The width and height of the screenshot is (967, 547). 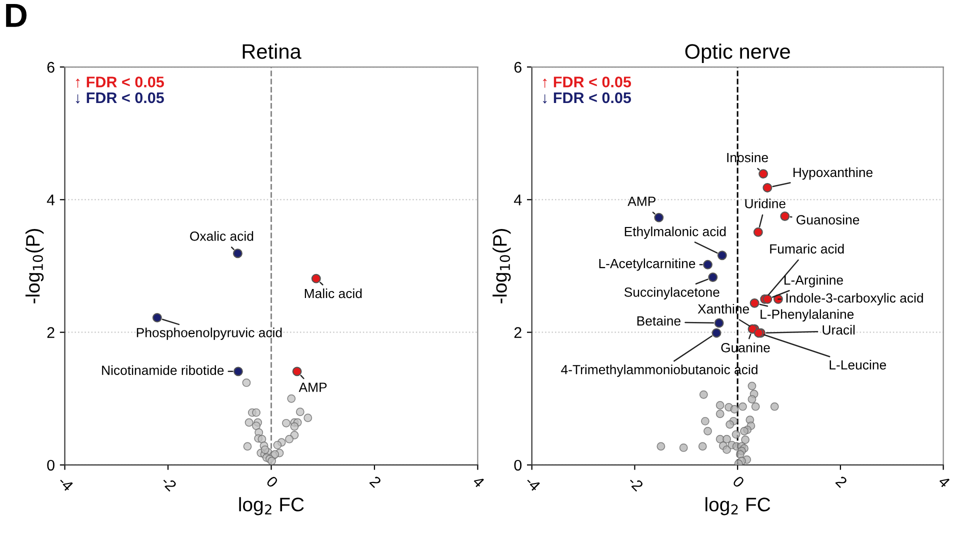 What do you see at coordinates (737, 53) in the screenshot?
I see `chart-title: Optic nerve` at bounding box center [737, 53].